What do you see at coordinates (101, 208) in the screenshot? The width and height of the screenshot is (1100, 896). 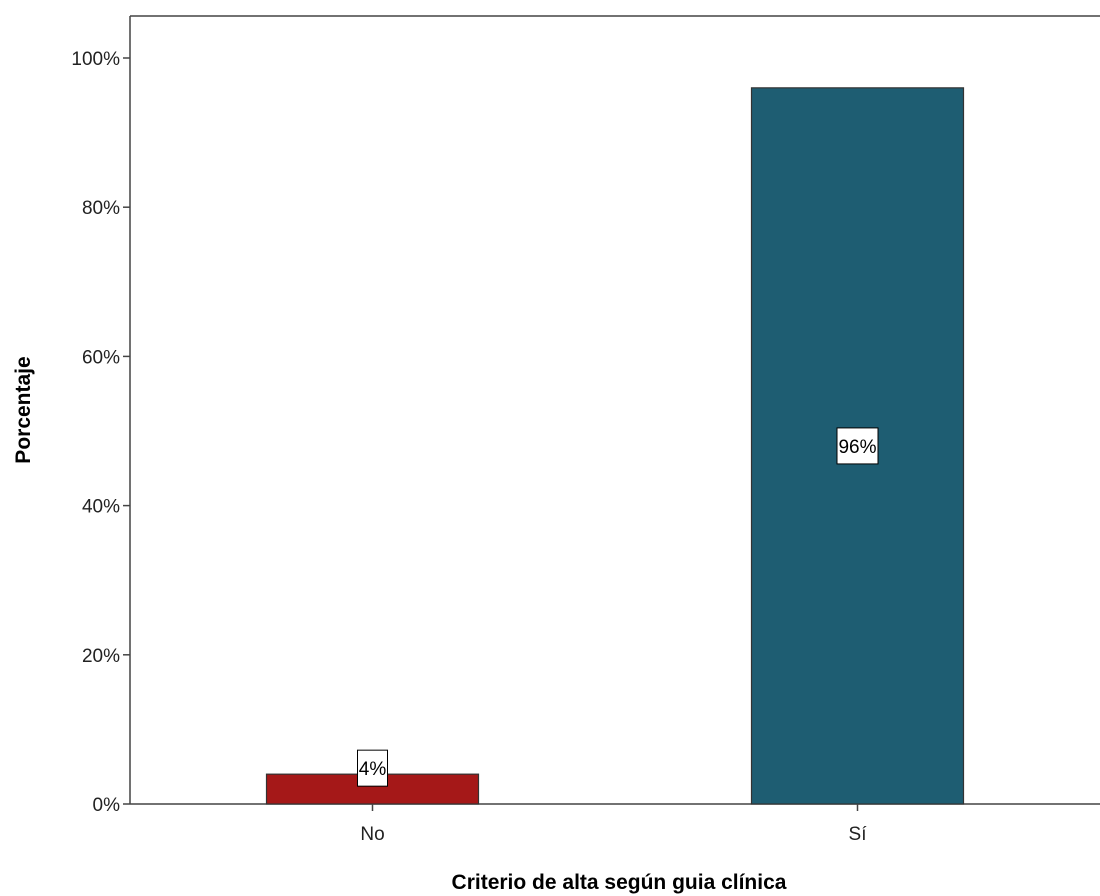 I see `y-tick-label: 80%` at bounding box center [101, 208].